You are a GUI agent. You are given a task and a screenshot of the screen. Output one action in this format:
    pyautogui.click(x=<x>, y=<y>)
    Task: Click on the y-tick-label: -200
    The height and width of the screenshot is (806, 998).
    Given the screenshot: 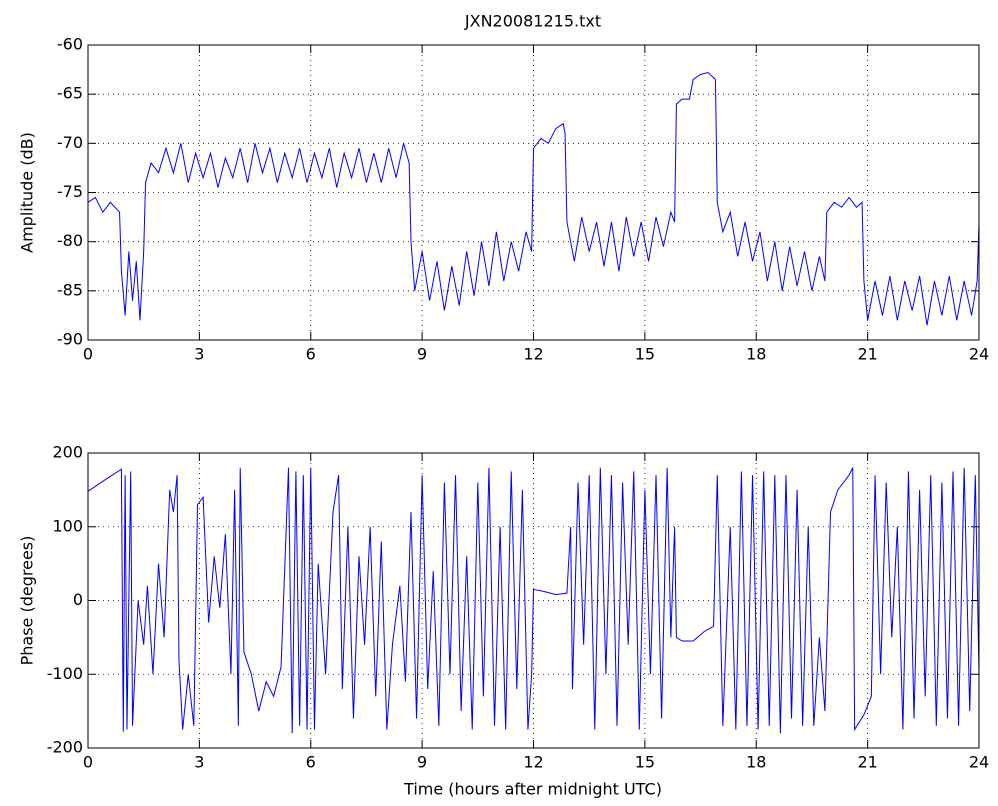 What is the action you would take?
    pyautogui.click(x=65, y=747)
    